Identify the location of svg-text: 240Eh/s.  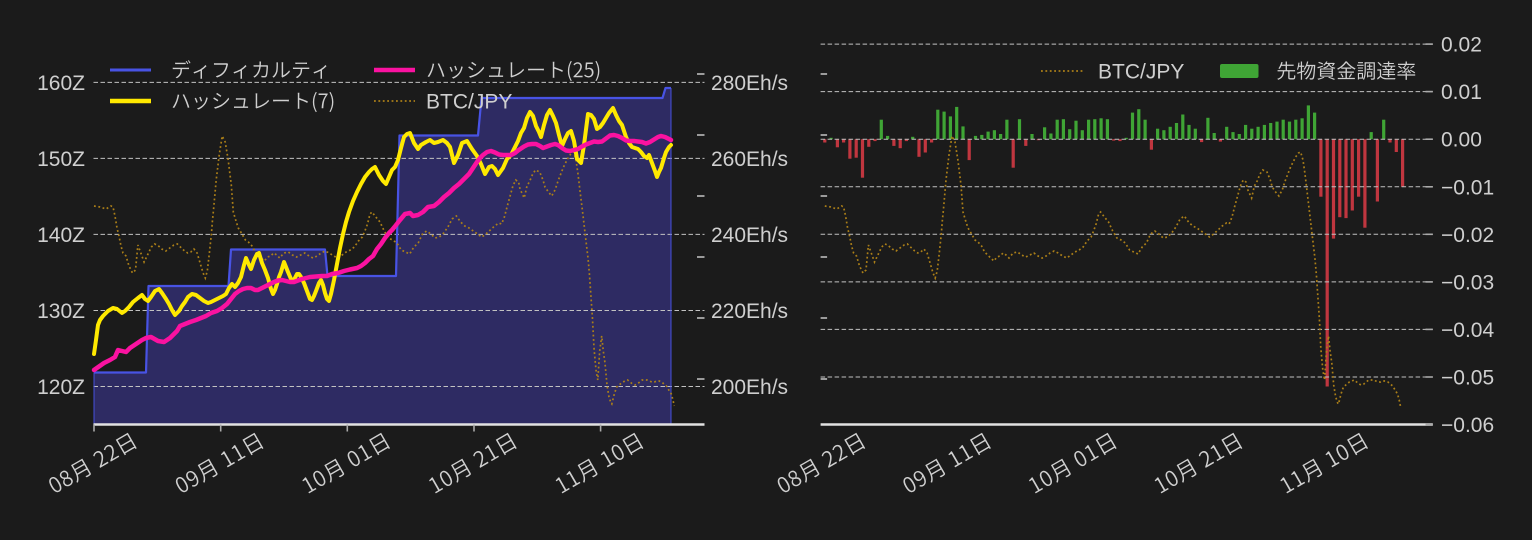
(749, 235).